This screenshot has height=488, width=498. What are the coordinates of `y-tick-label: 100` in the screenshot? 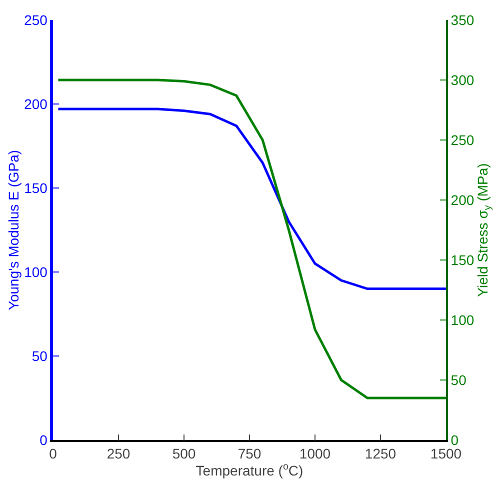 It's located at (36, 272).